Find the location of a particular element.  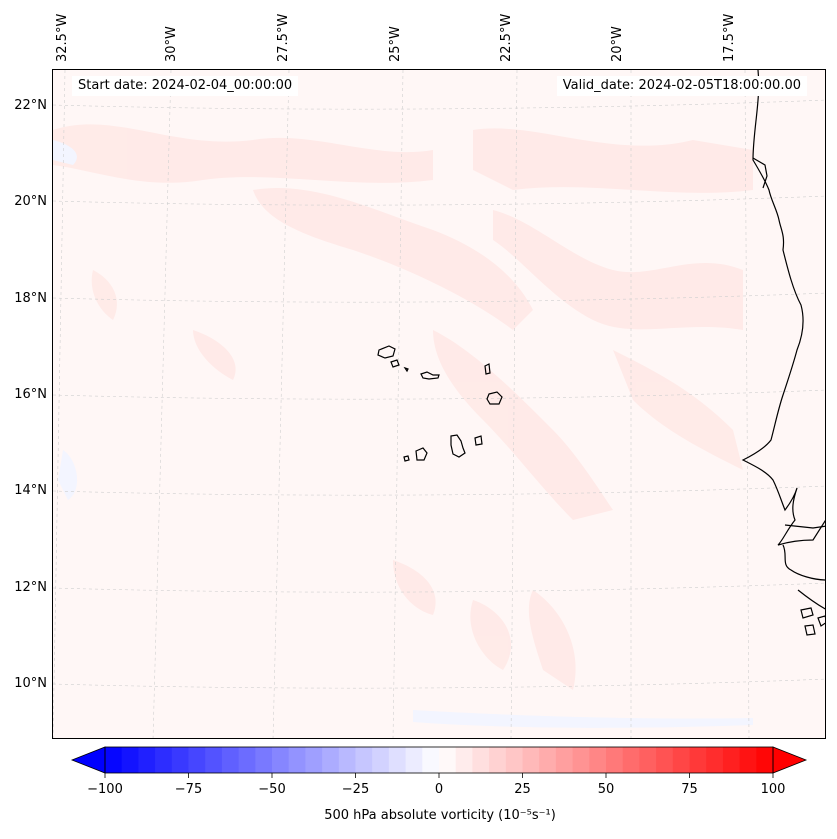

coastline-mauritania-senegal is located at coordinates (783, 308).